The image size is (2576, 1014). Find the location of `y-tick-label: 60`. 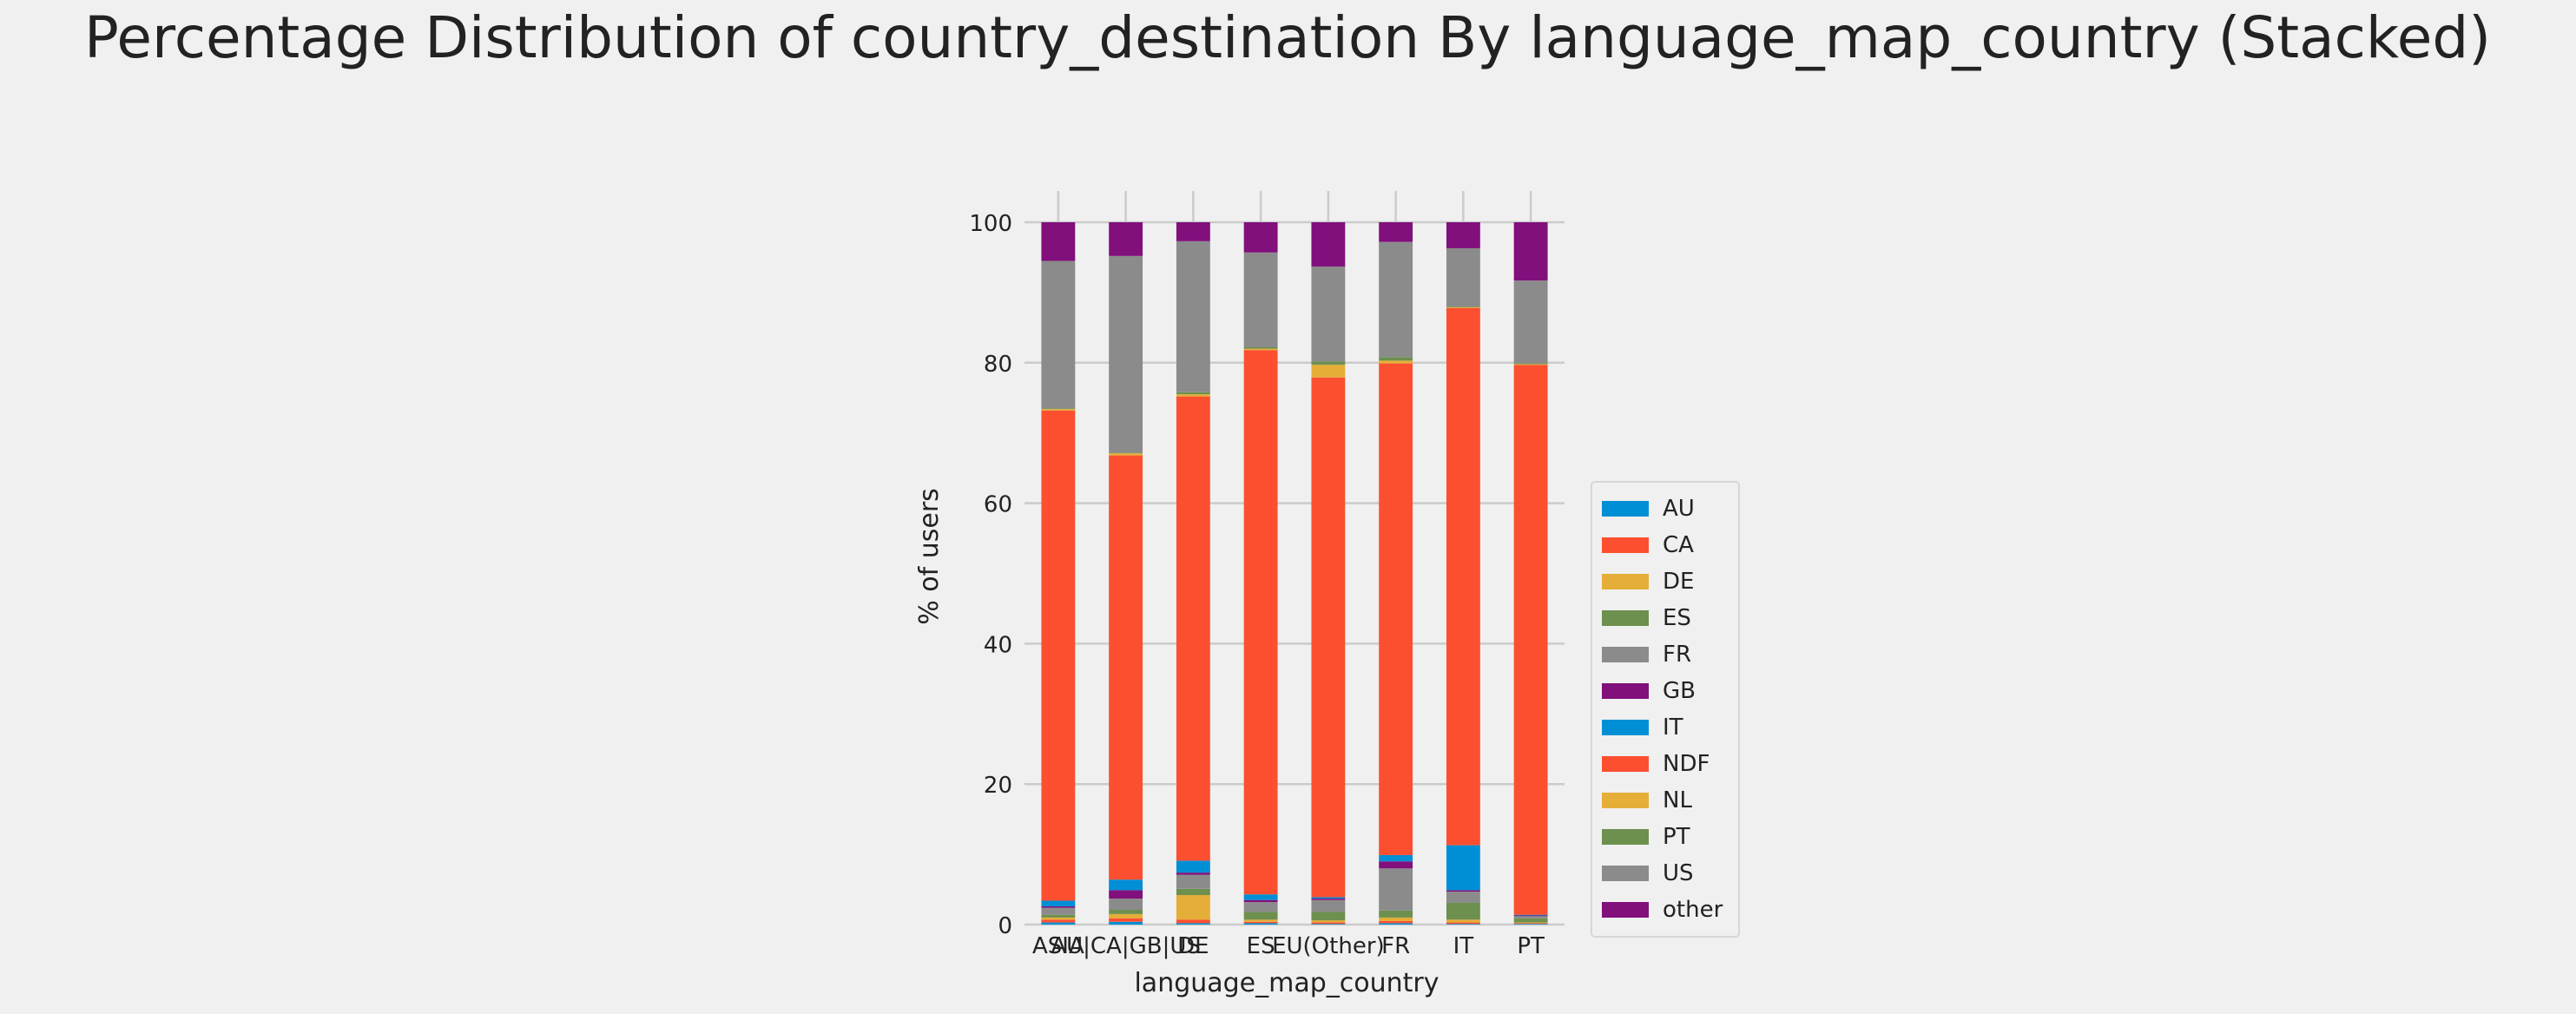

y-tick-label: 60 is located at coordinates (998, 505).